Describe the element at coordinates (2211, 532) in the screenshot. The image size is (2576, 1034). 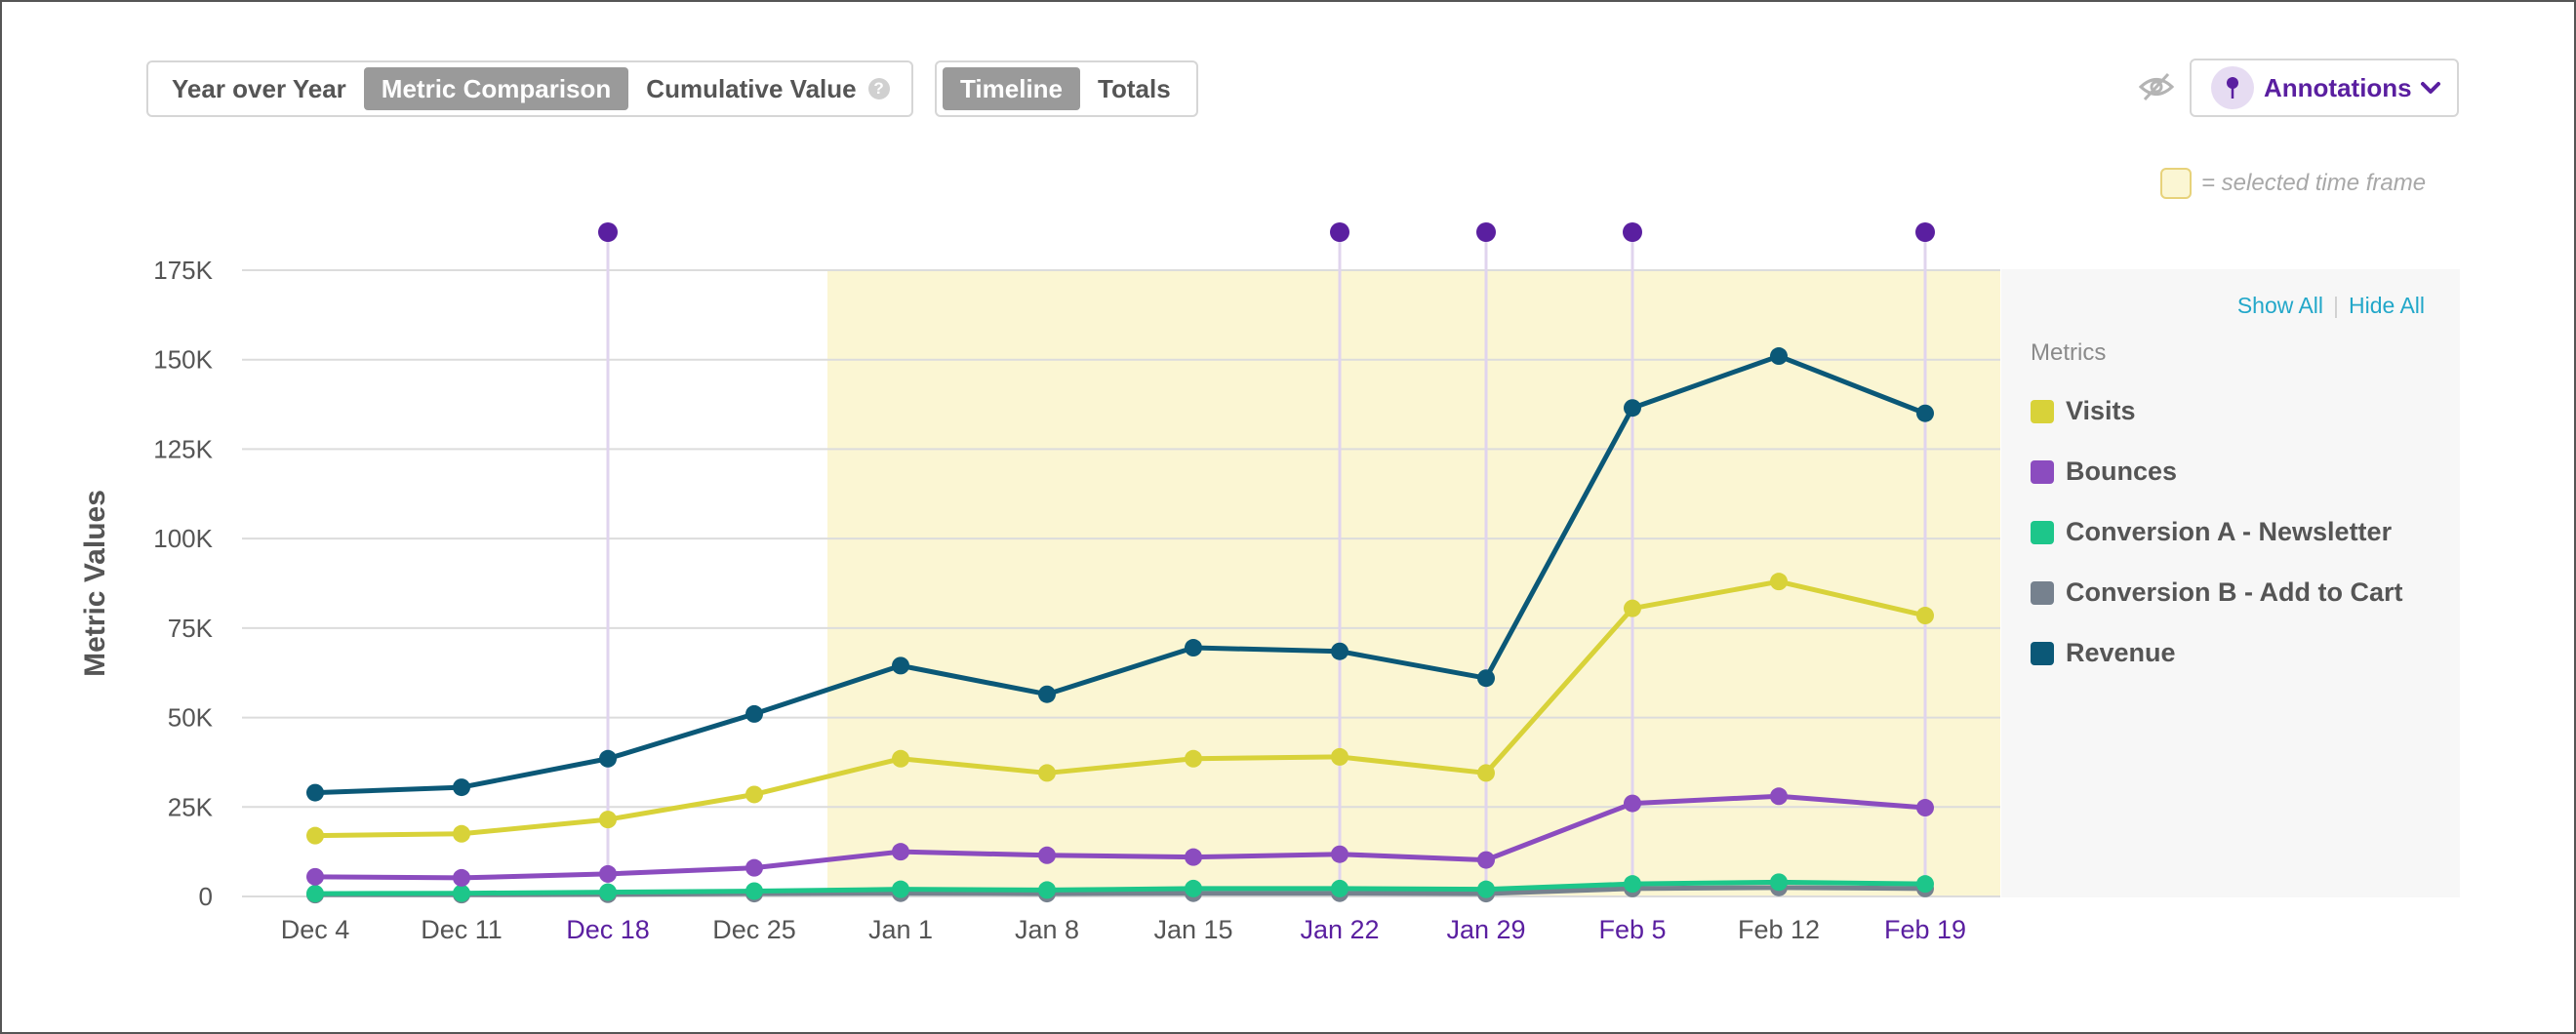
I see `legend-item-conversion-a: Conversion A - Newsletter` at that location.